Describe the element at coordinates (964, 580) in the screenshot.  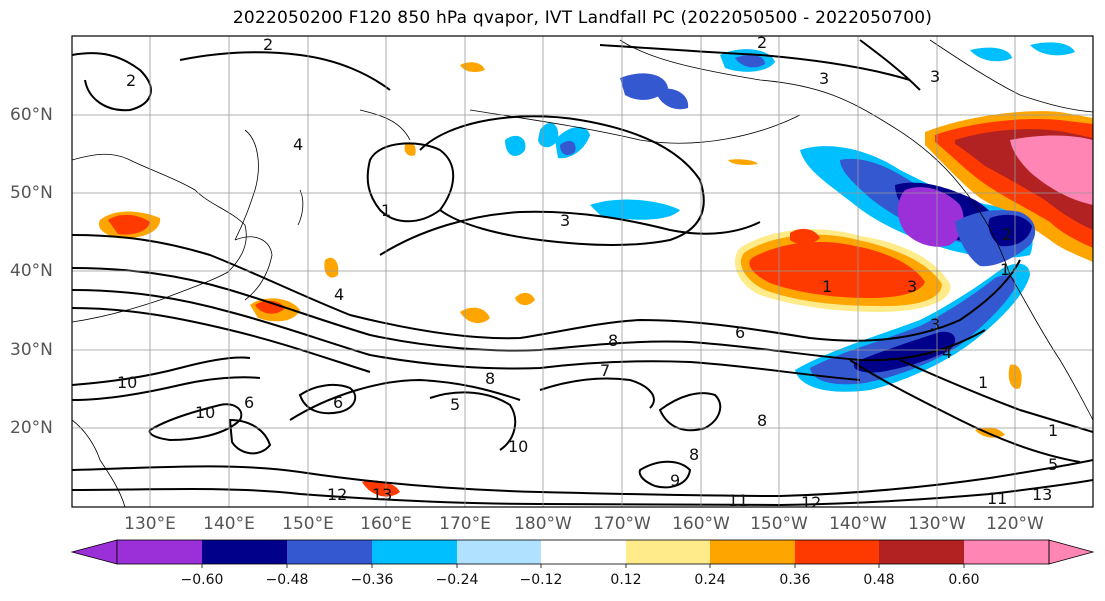
I see `colorbar-tick-label: 0.60` at that location.